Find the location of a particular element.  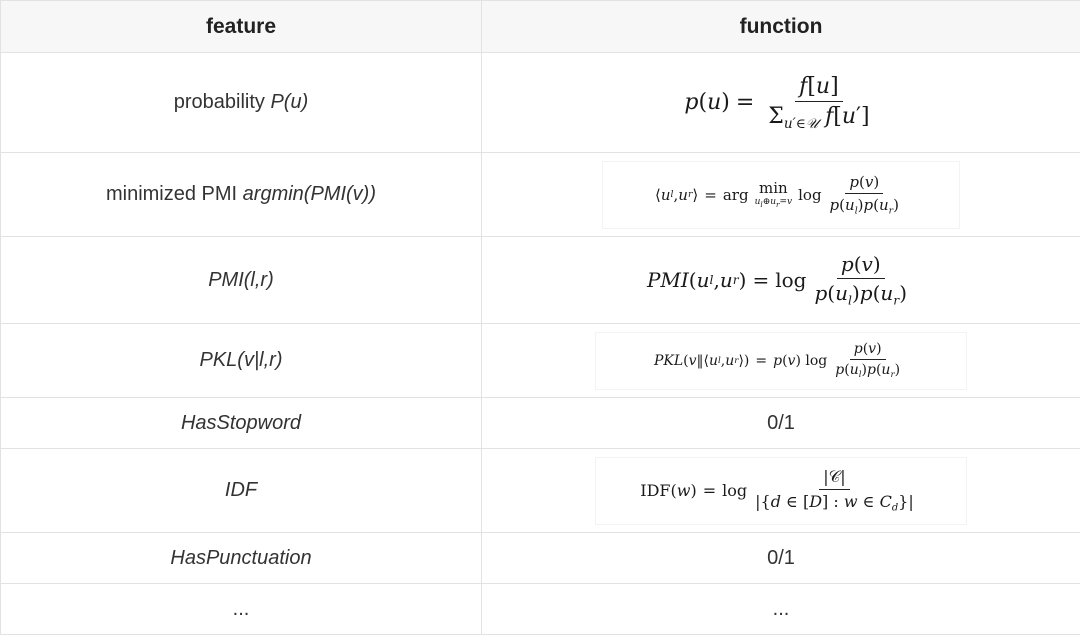

feature-name: HasPunctuation is located at coordinates (241, 557).